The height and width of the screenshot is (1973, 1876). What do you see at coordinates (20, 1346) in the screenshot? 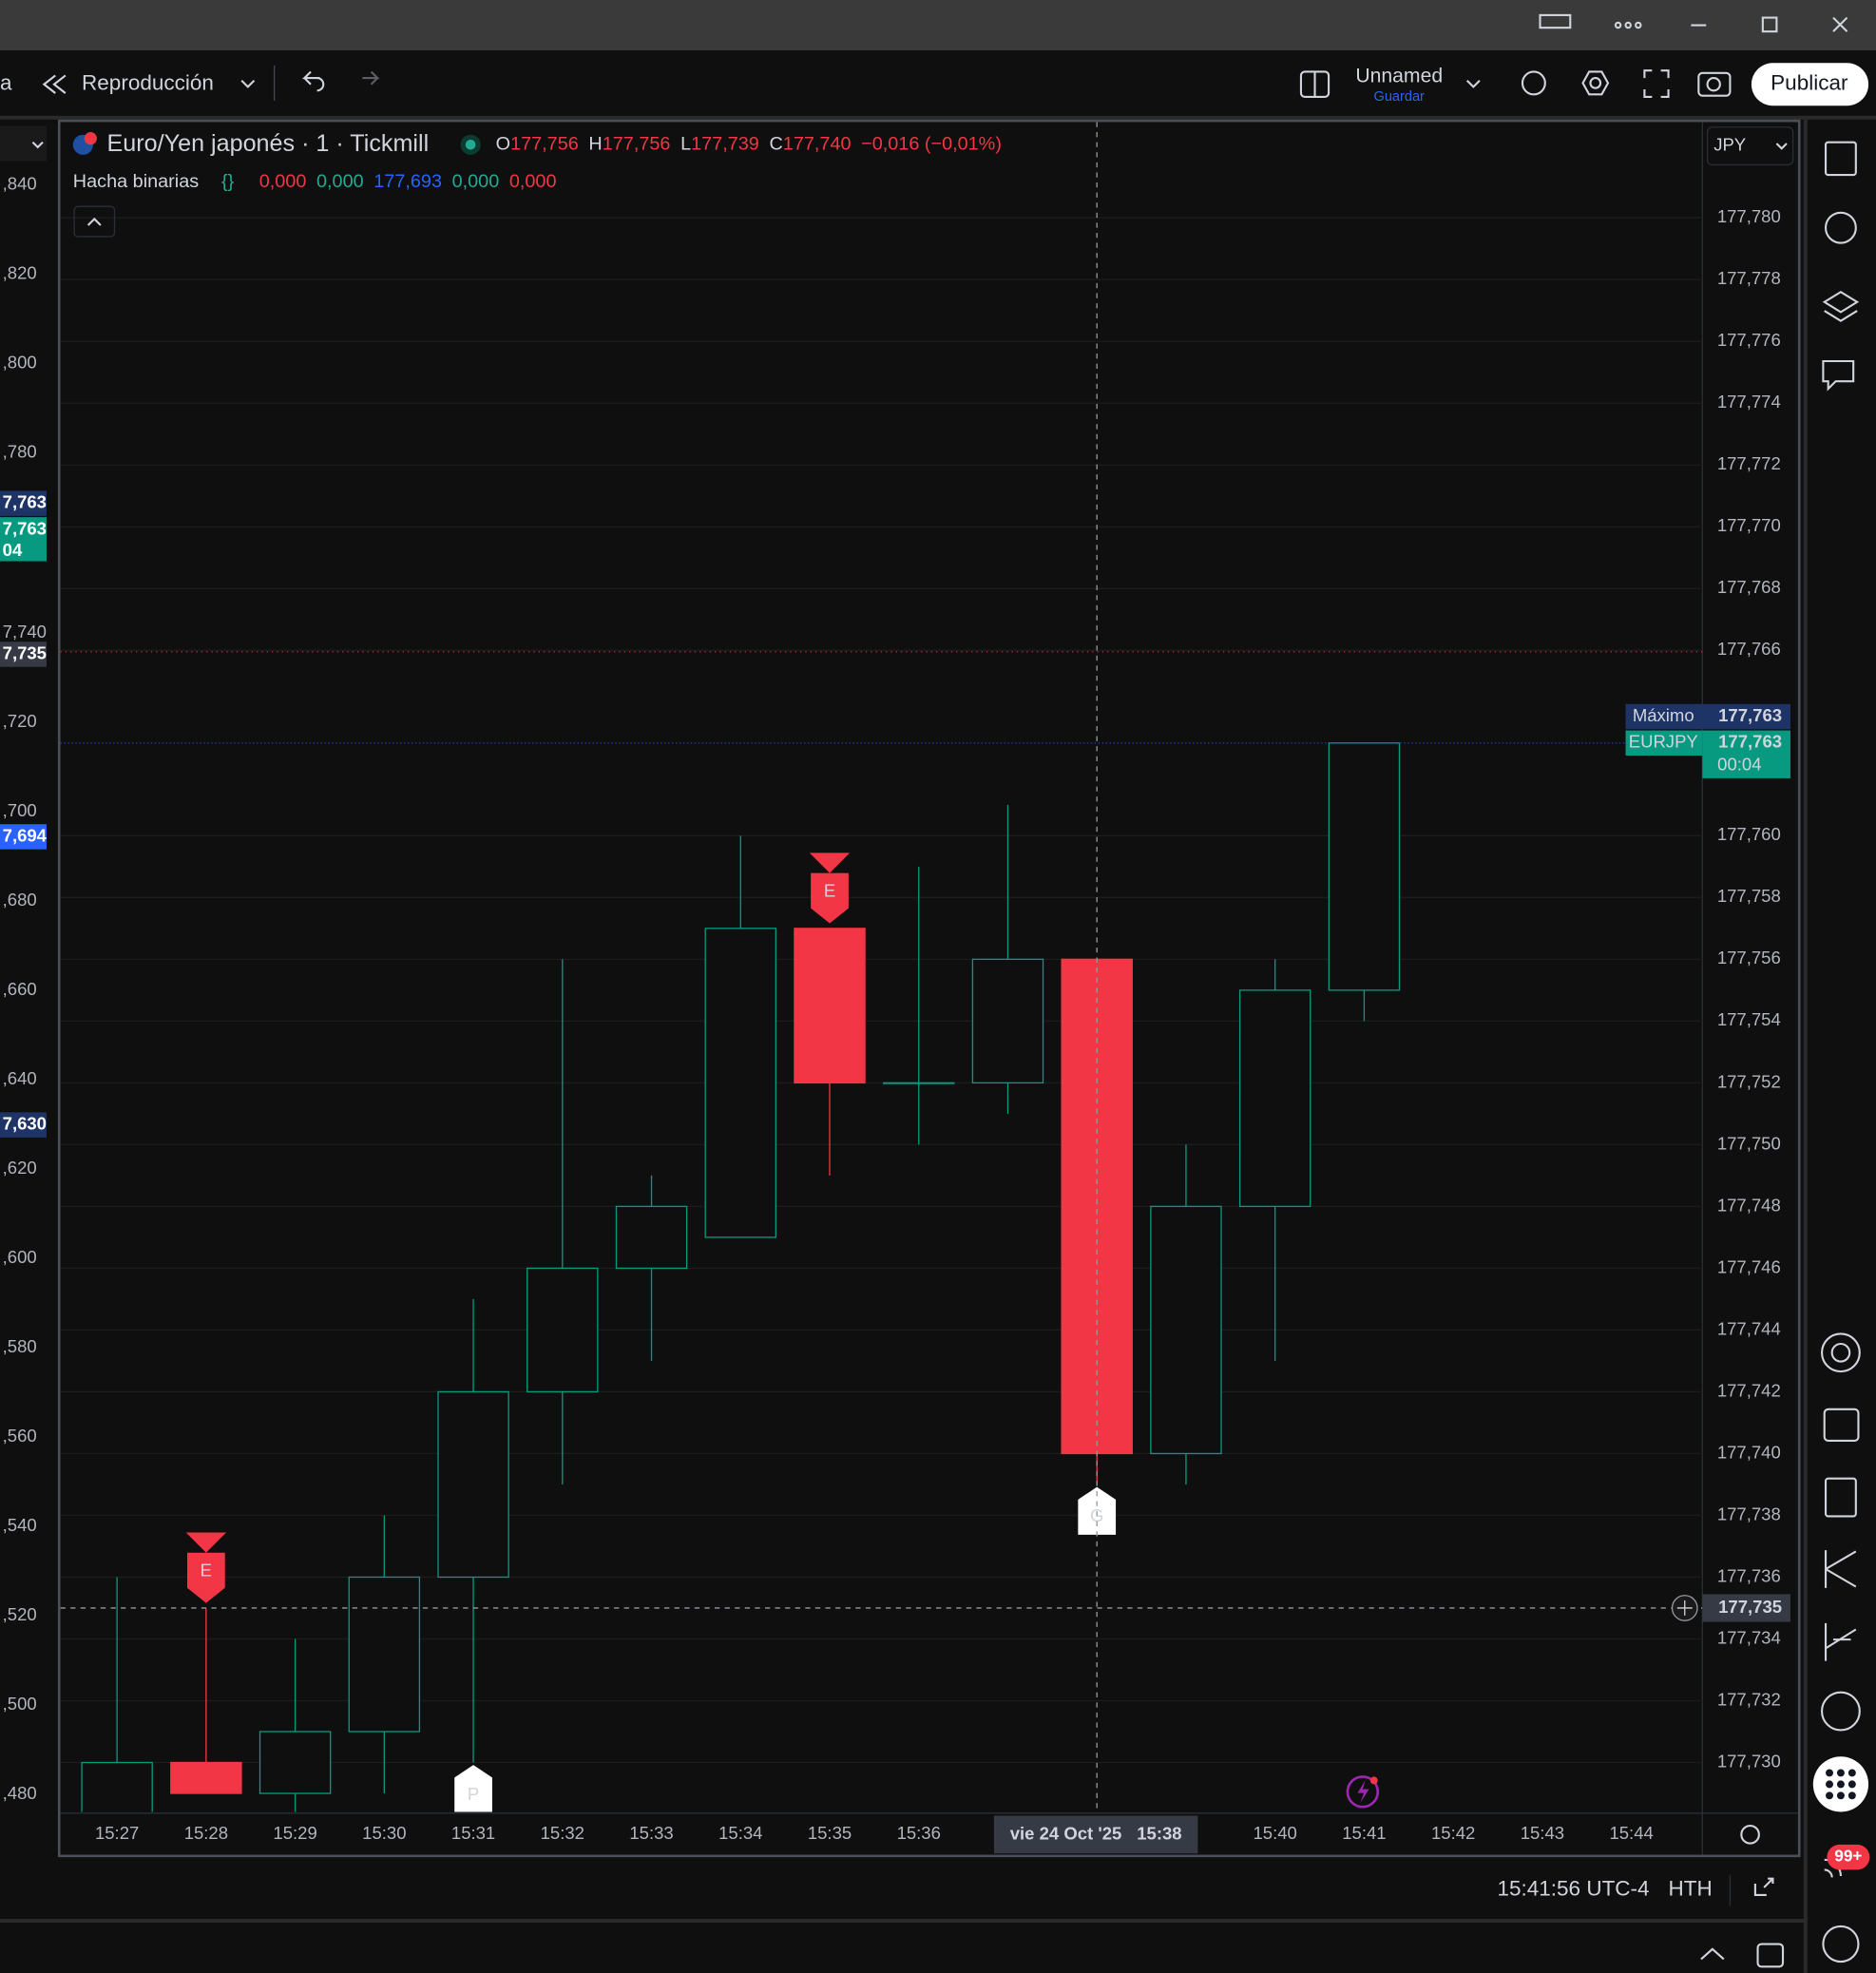
I see `left-axis-label: ,580` at bounding box center [20, 1346].